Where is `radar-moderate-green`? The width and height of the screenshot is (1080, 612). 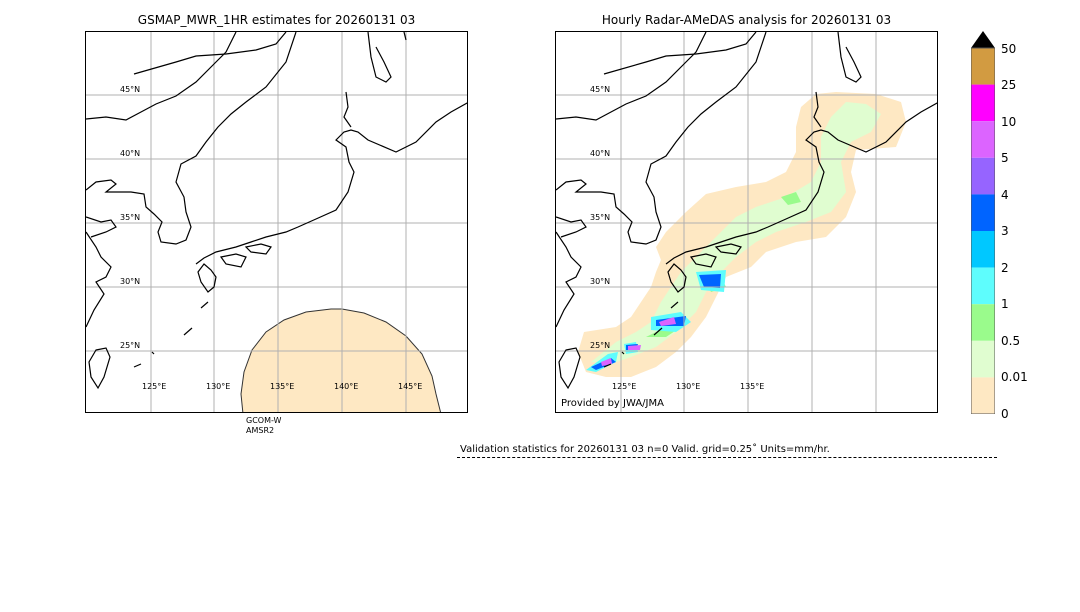 radar-moderate-green is located at coordinates (791, 198).